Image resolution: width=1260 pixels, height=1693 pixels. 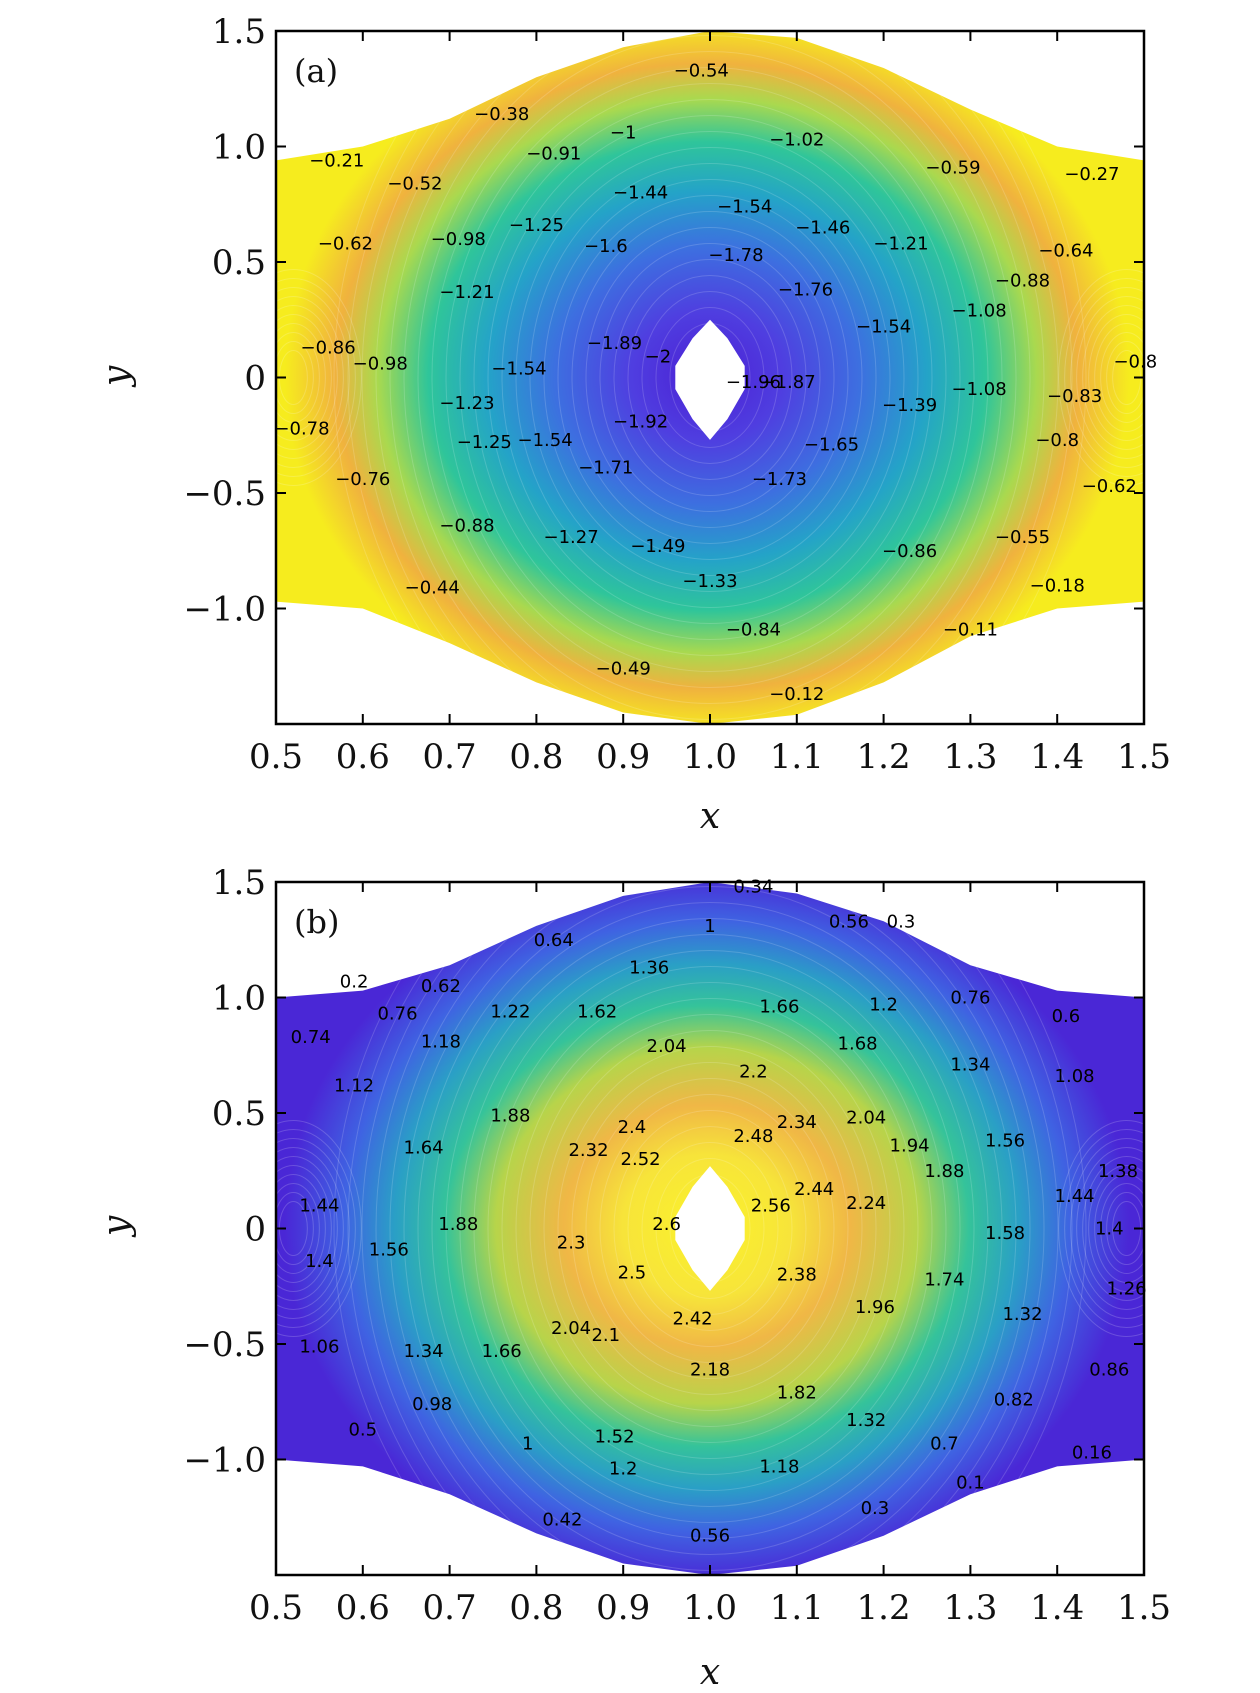 I want to click on contour-label: 2.3, so click(x=571, y=1242).